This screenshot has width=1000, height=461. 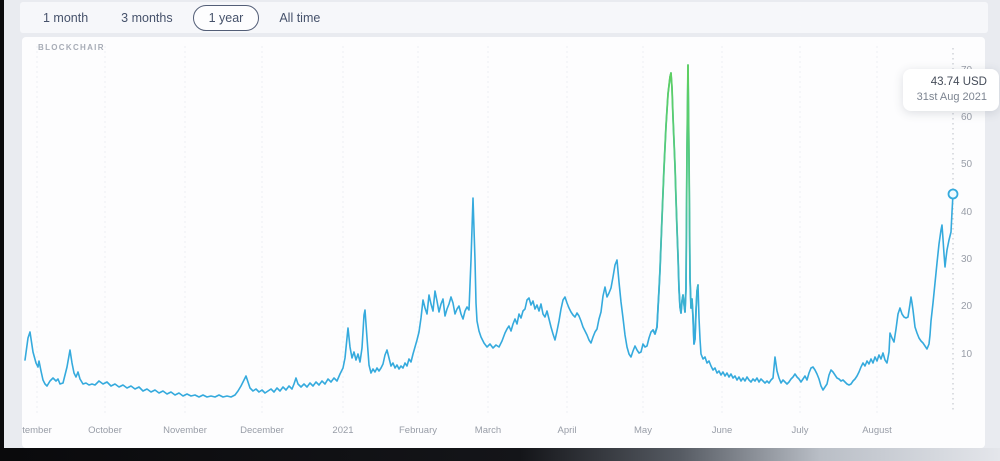 I want to click on range-button-1-month: 1 month, so click(x=65, y=18).